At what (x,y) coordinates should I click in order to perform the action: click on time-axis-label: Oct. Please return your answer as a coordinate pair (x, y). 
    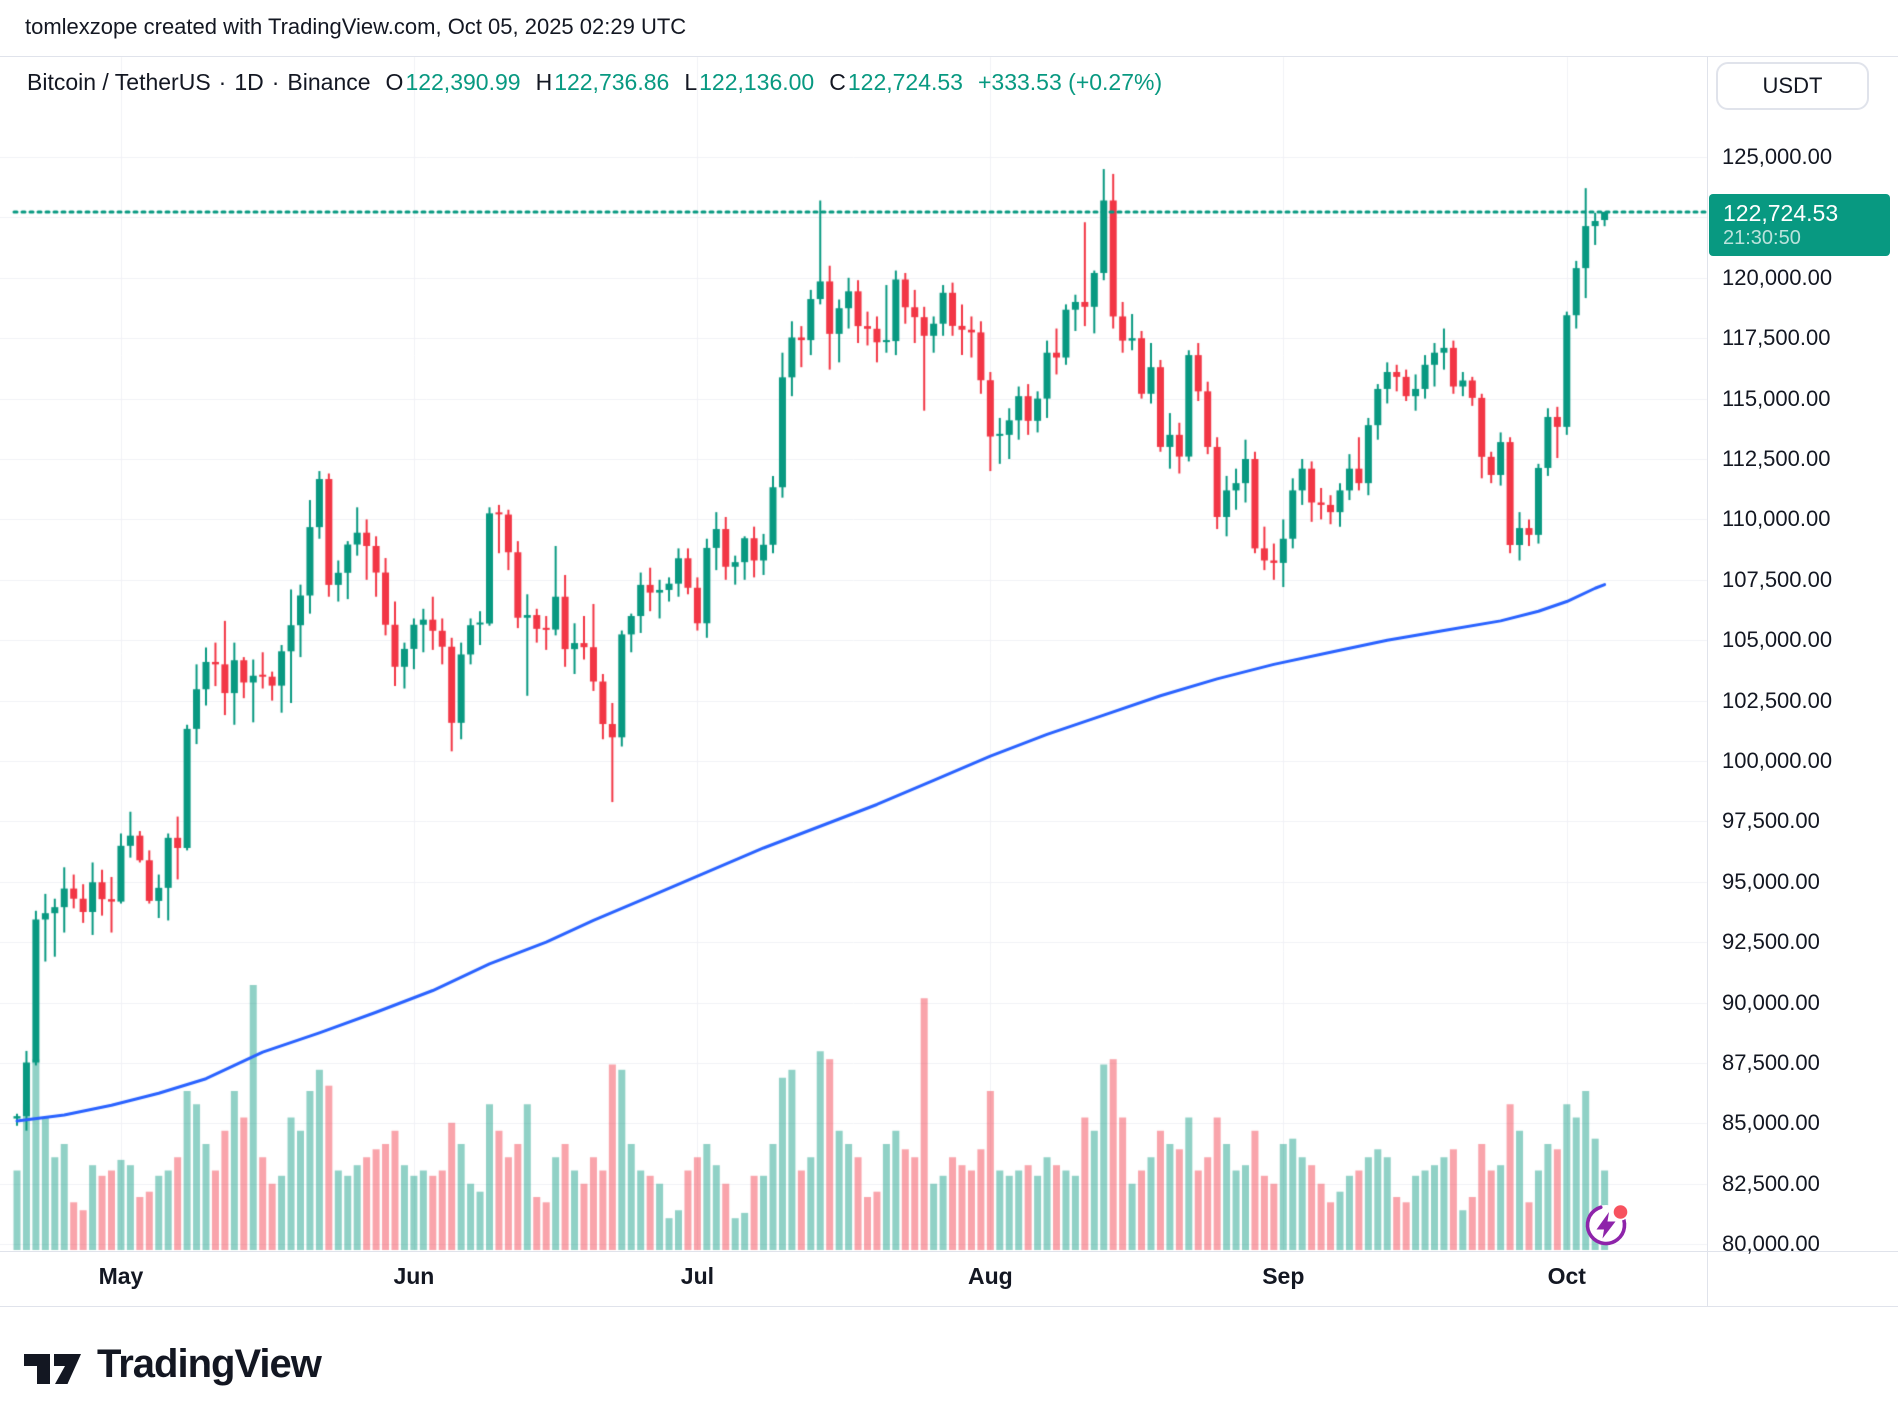
    Looking at the image, I should click on (1566, 1276).